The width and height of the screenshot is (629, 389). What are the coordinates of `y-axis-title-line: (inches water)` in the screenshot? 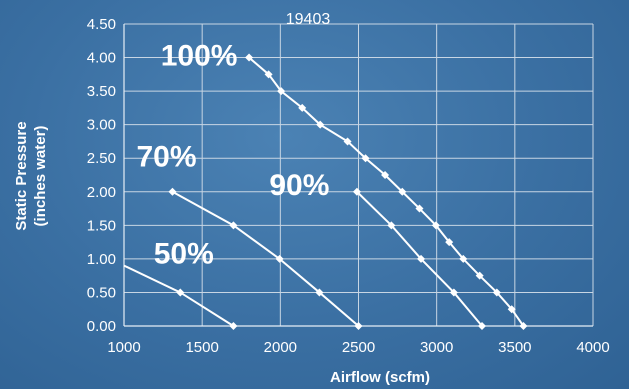 It's located at (40, 176).